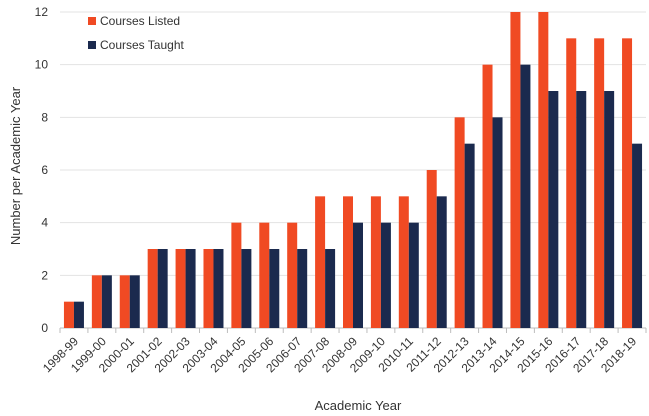 The height and width of the screenshot is (416, 649). What do you see at coordinates (44, 117) in the screenshot?
I see `y-tick-label: 8` at bounding box center [44, 117].